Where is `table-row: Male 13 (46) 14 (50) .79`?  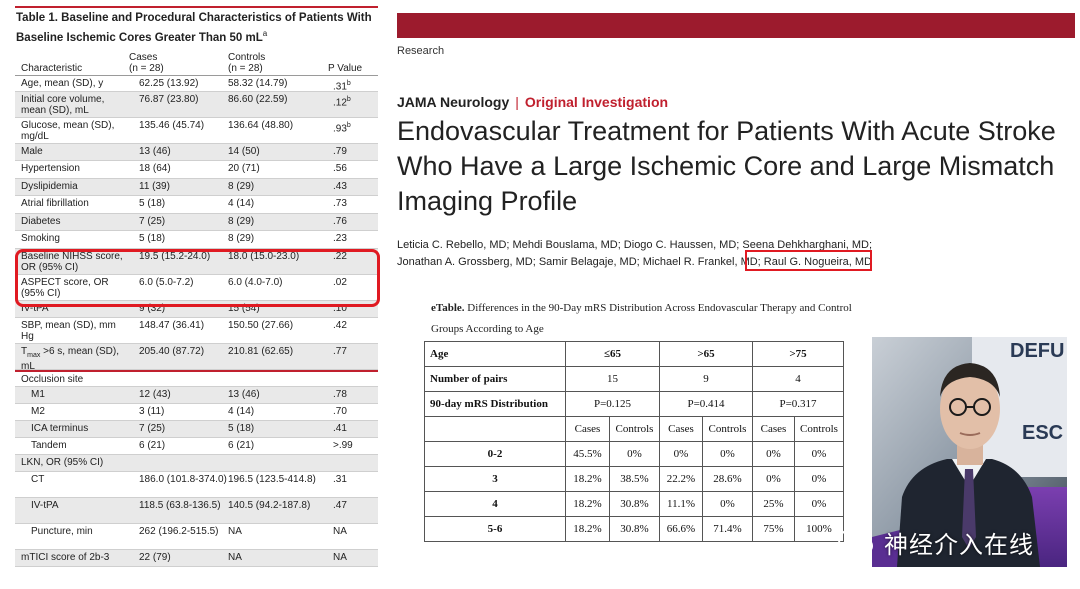
table-row: Male 13 (46) 14 (50) .79 is located at coordinates (196, 152).